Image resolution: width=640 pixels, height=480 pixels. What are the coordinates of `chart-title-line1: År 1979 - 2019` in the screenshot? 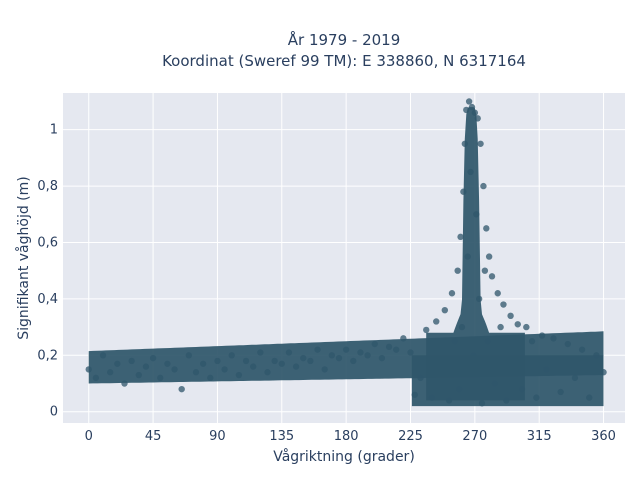 It's located at (344, 39).